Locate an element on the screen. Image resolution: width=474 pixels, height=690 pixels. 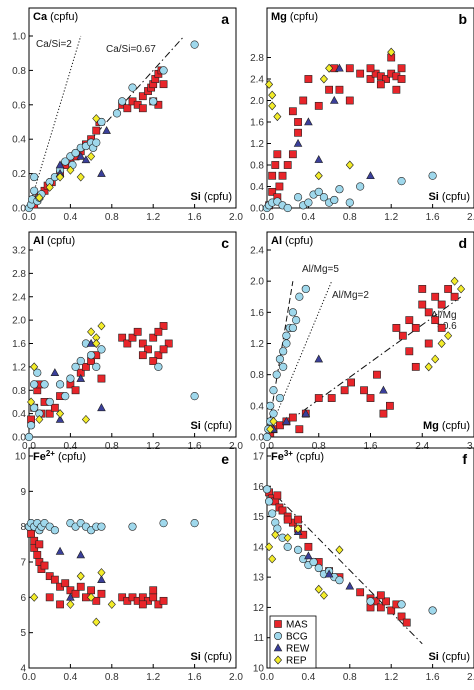
y-tick-label: 12 is located at coordinates (259, 608).